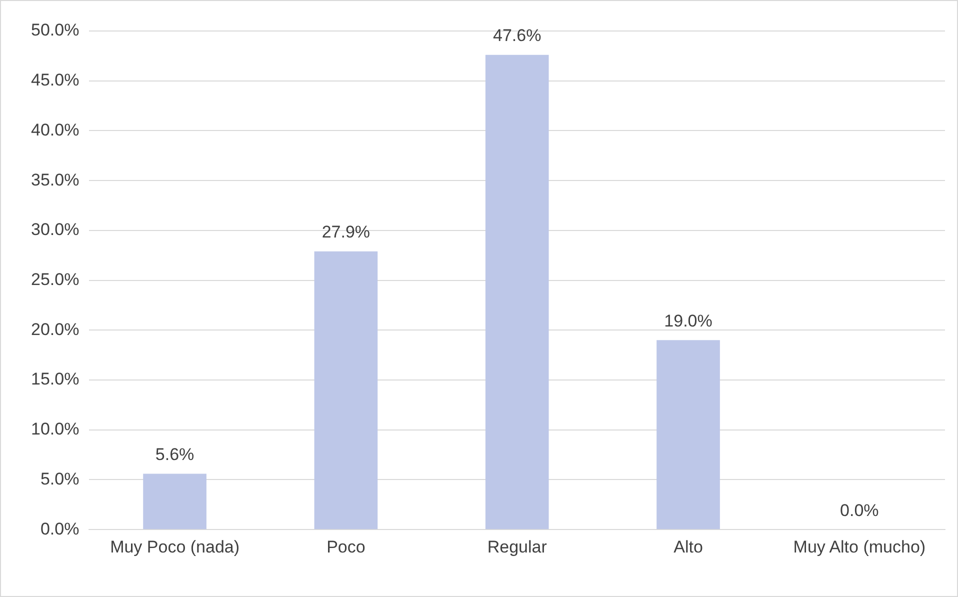 The image size is (958, 597). What do you see at coordinates (60, 528) in the screenshot?
I see `y-tick-label: 0.0%` at bounding box center [60, 528].